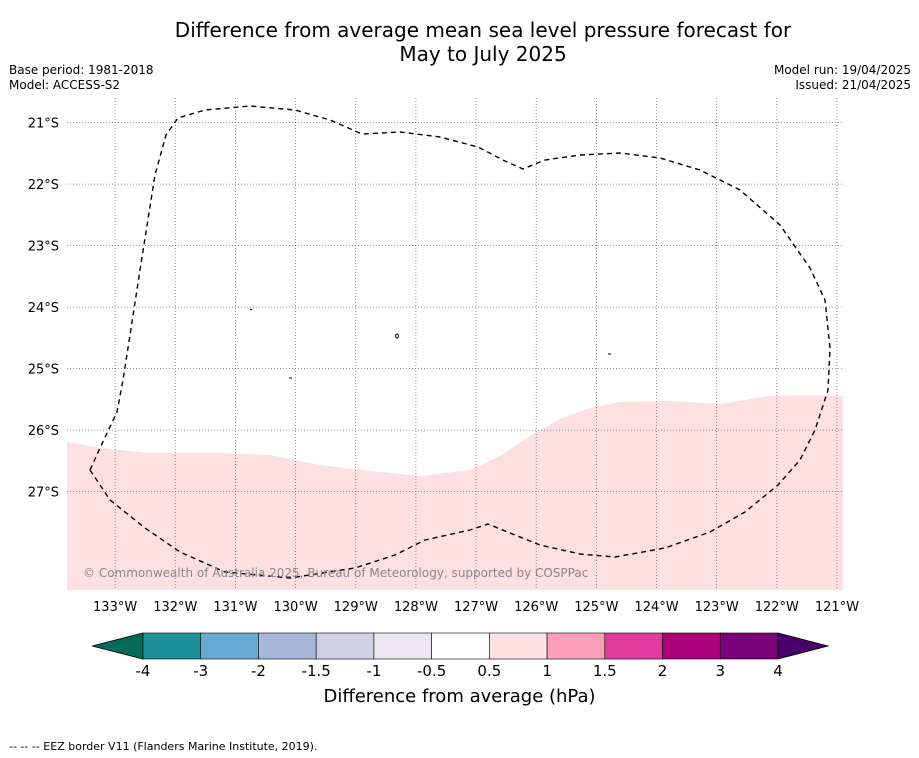 The height and width of the screenshot is (758, 919). I want to click on base-period: Base period: 1981-2018, so click(81, 70).